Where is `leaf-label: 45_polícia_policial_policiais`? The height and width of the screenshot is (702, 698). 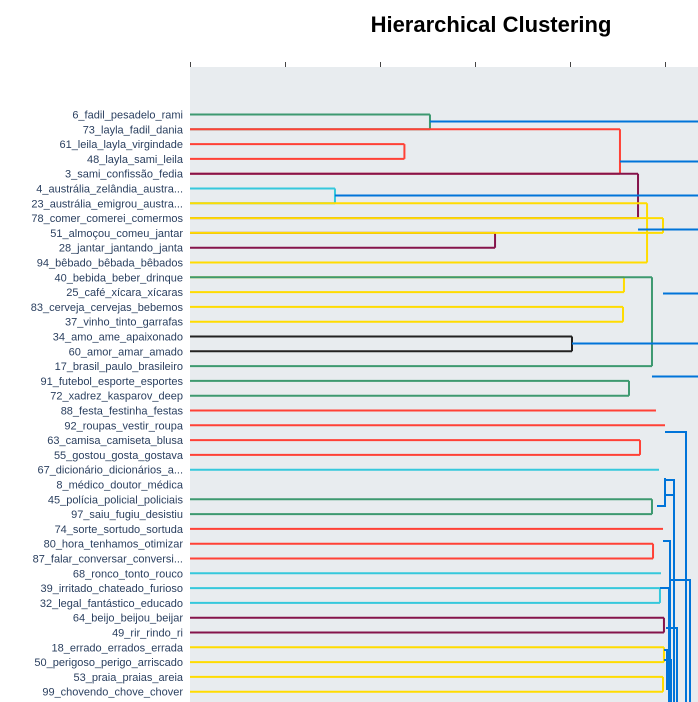 leaf-label: 45_polícia_policial_policiais is located at coordinates (116, 500).